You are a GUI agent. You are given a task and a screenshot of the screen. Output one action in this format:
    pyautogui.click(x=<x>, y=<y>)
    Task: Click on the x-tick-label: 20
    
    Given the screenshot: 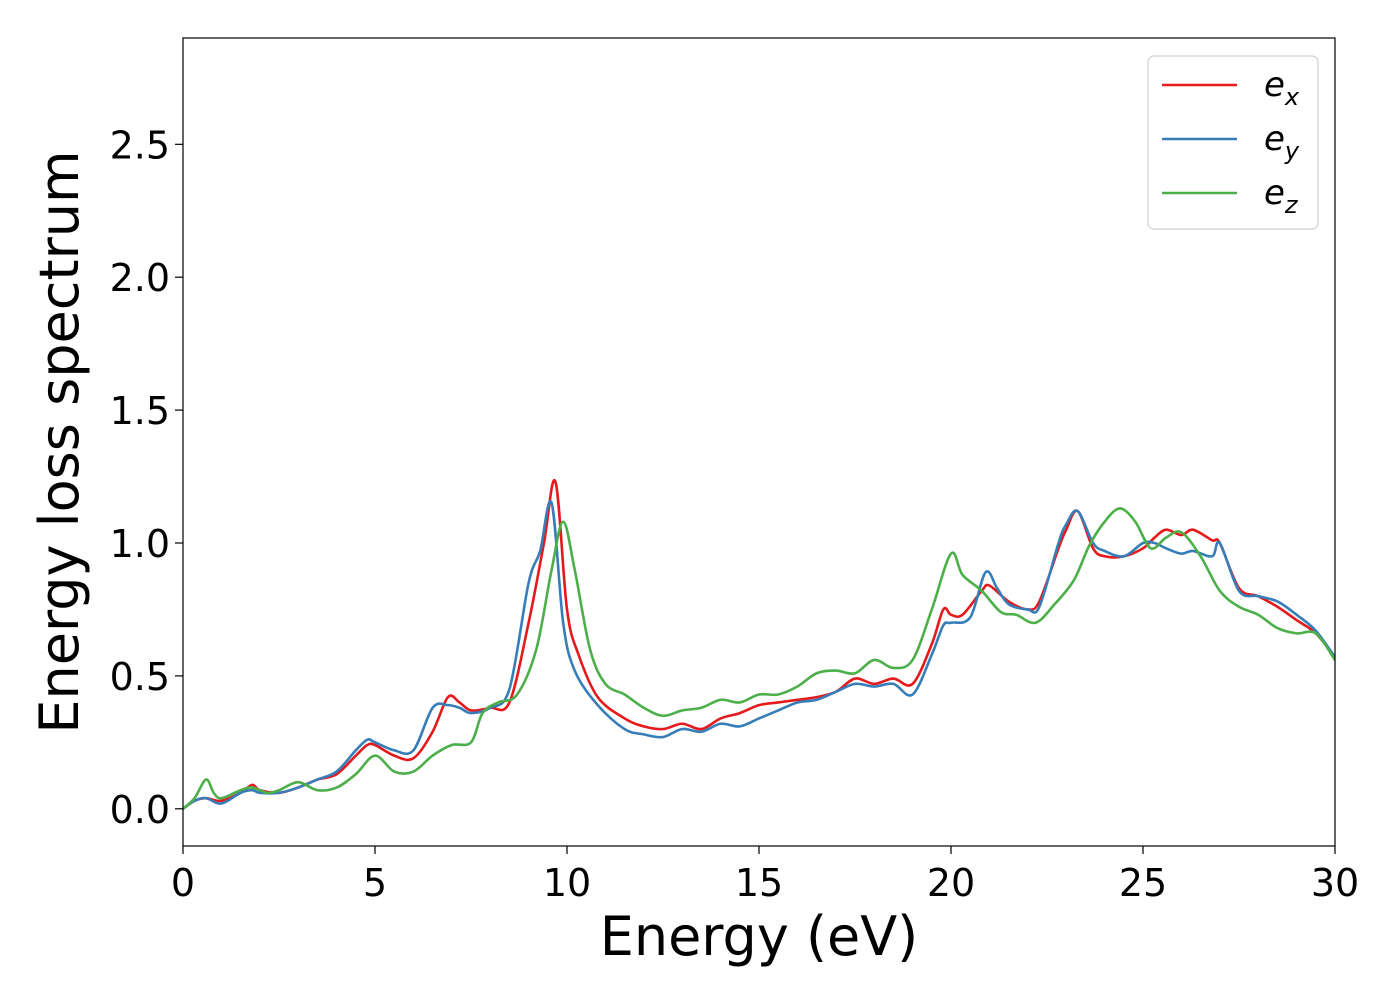 What is the action you would take?
    pyautogui.click(x=951, y=883)
    